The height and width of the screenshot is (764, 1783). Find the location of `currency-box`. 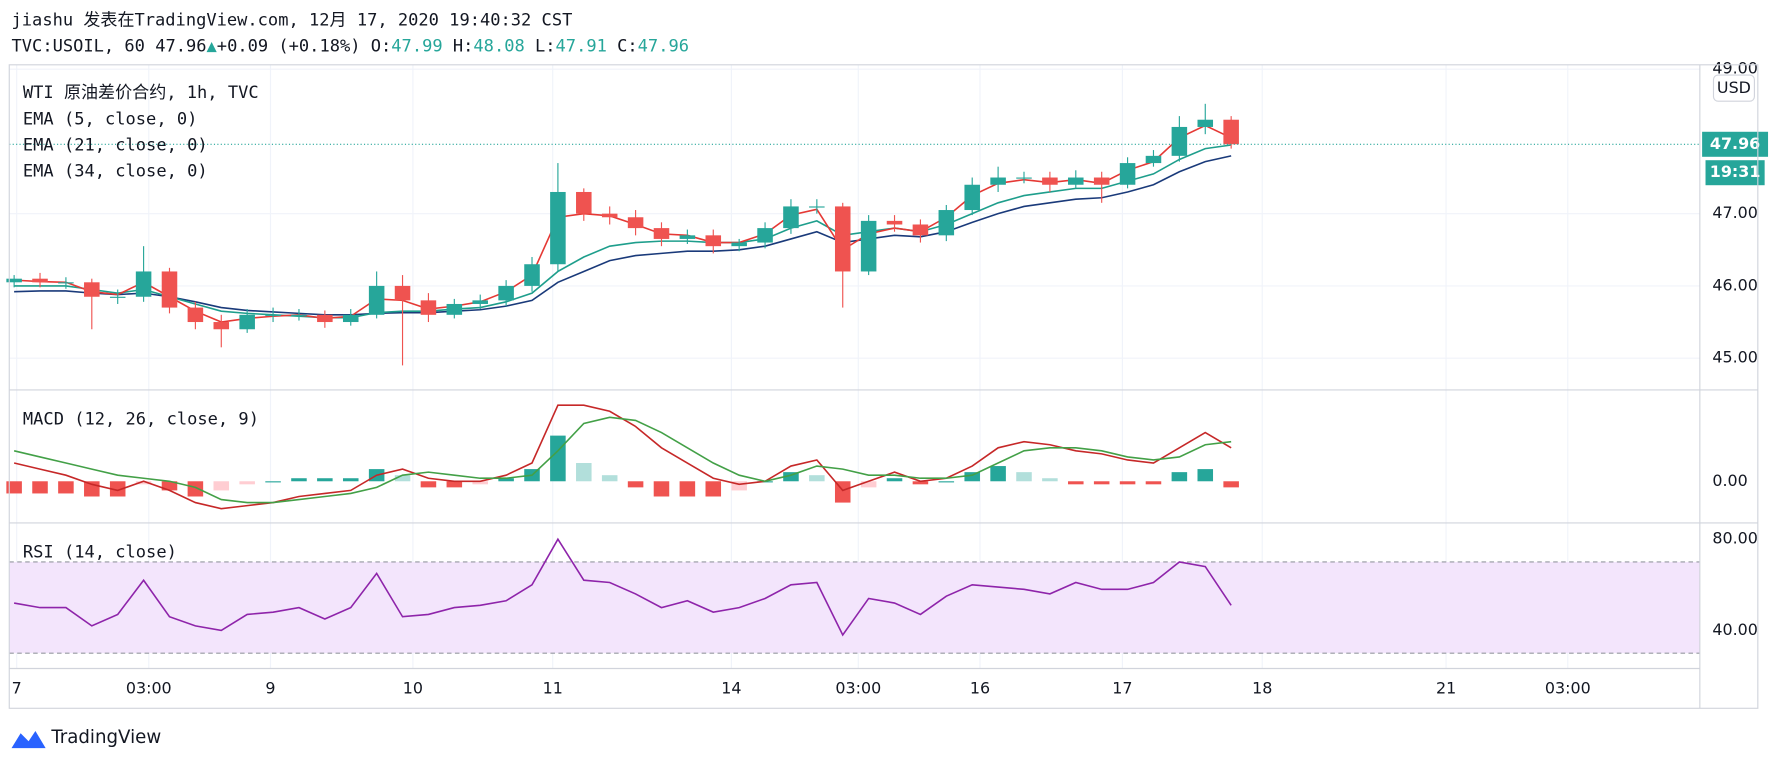

currency-box is located at coordinates (1733, 88).